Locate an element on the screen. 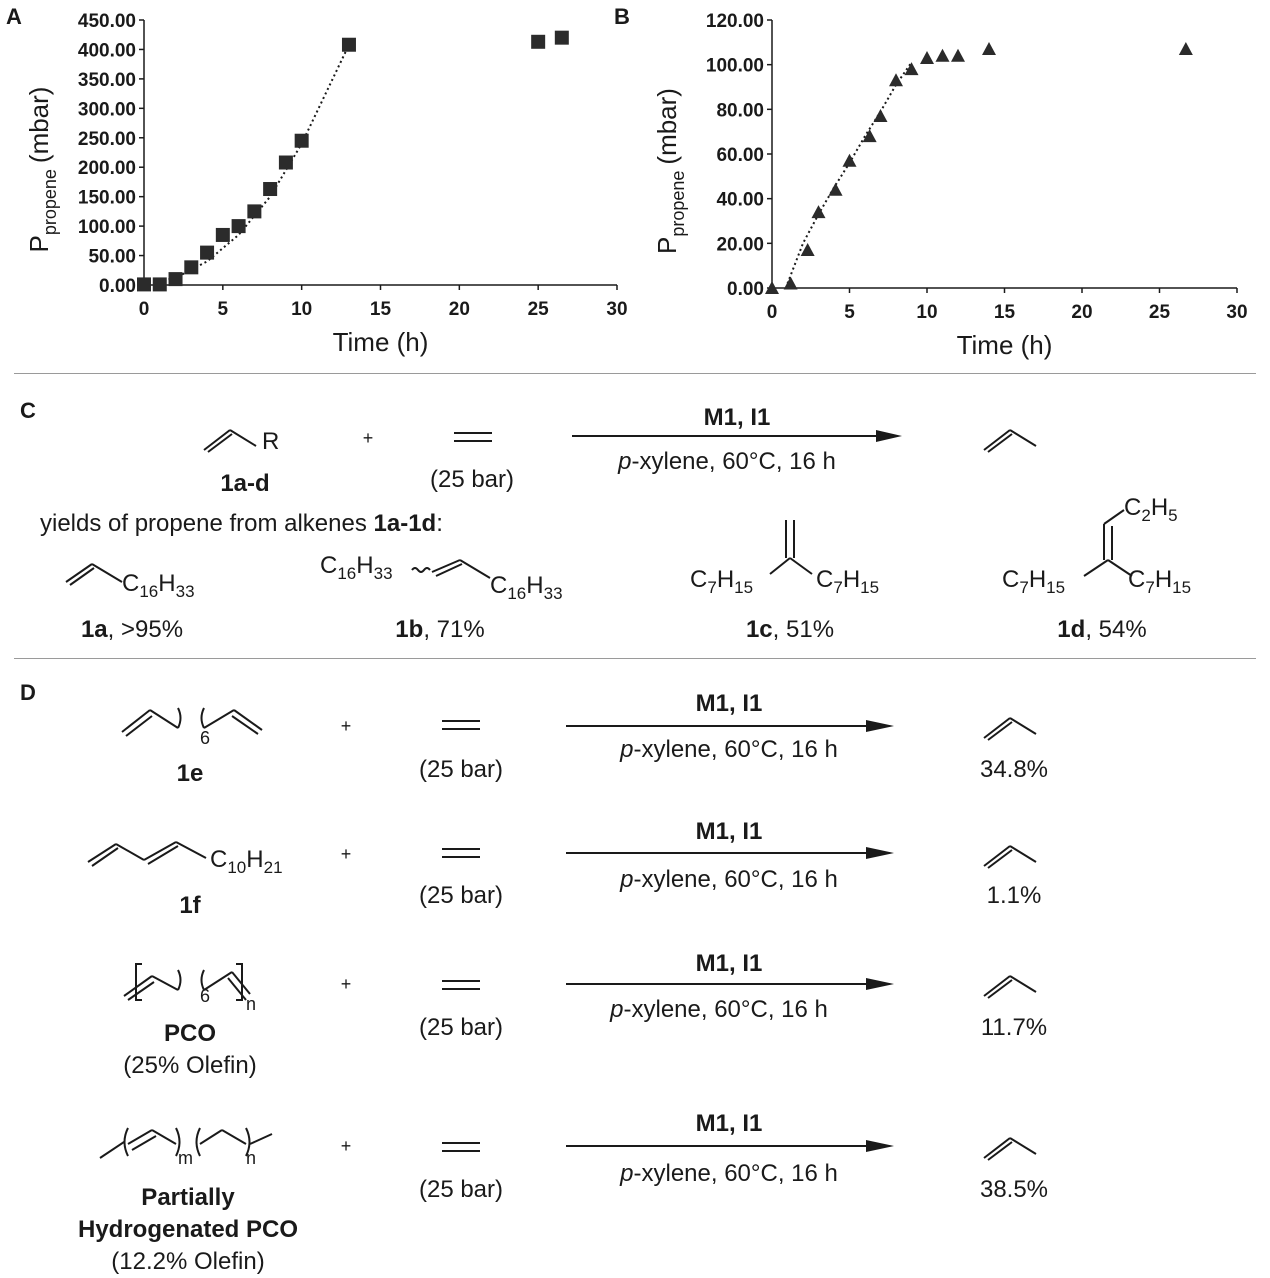 The width and height of the screenshot is (1270, 1278). reaction-arrow-1f is located at coordinates (730, 853).